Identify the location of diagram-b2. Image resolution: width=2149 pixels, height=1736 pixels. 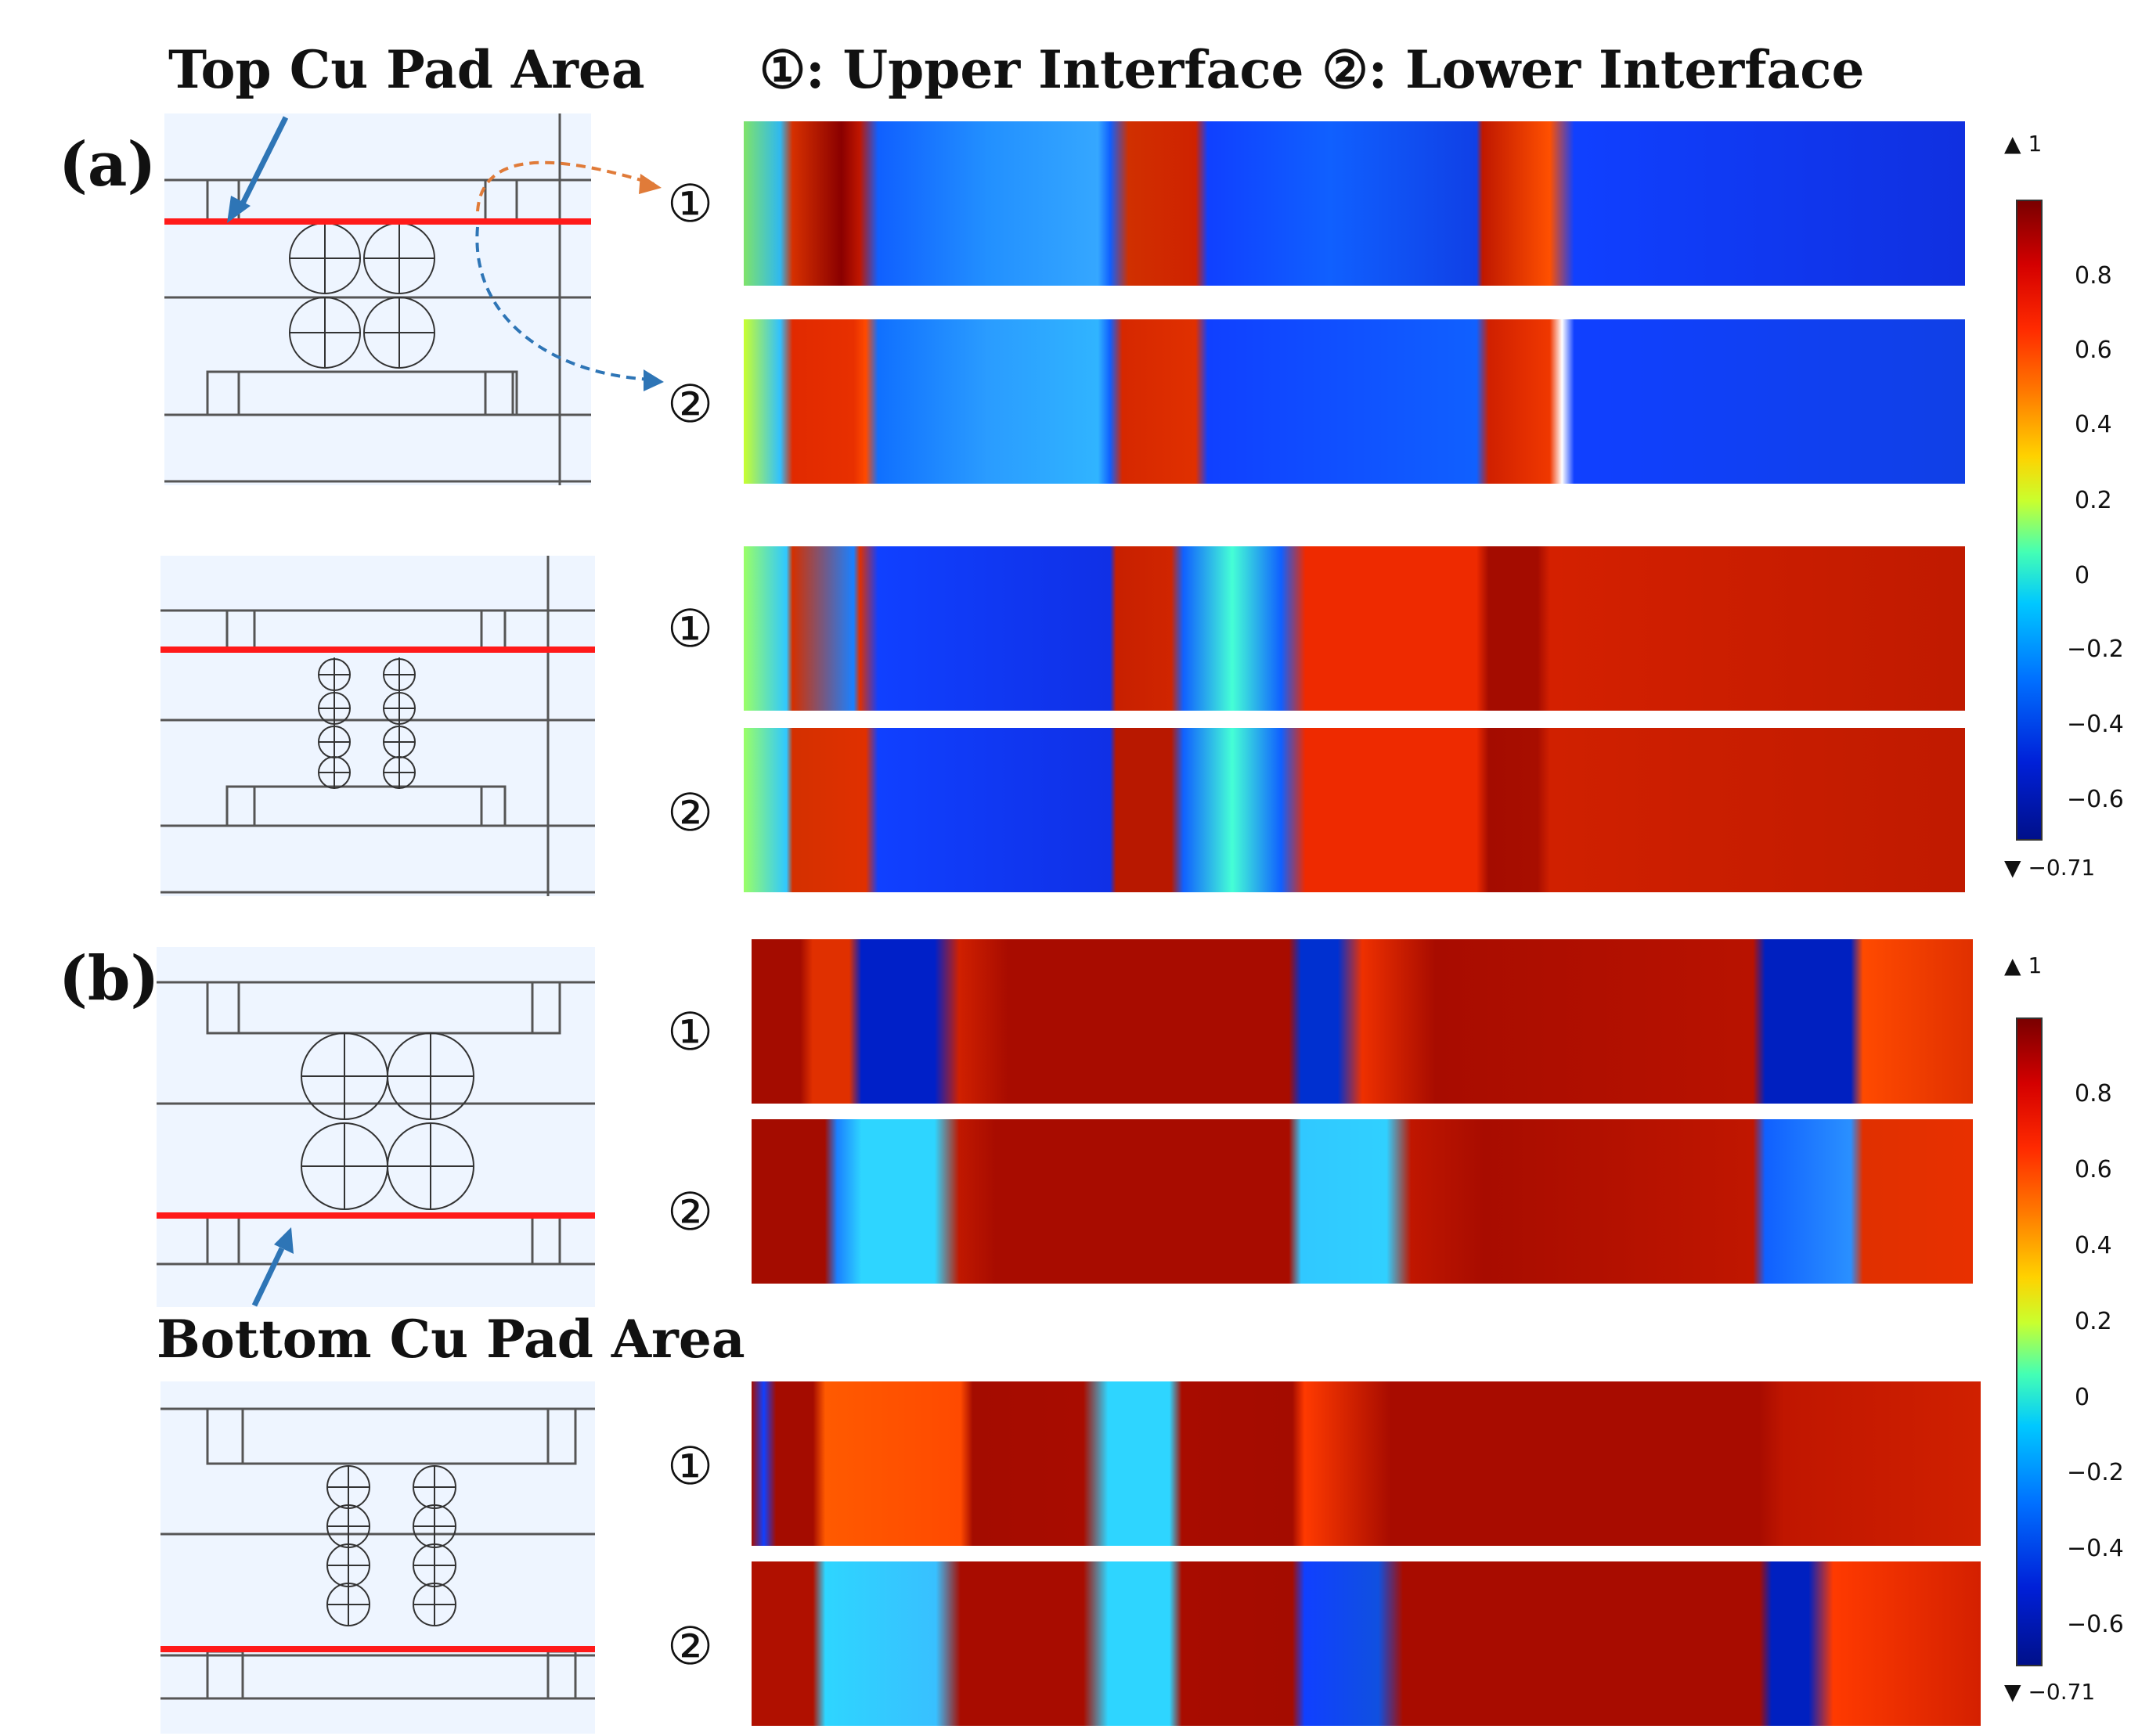
(377, 1557).